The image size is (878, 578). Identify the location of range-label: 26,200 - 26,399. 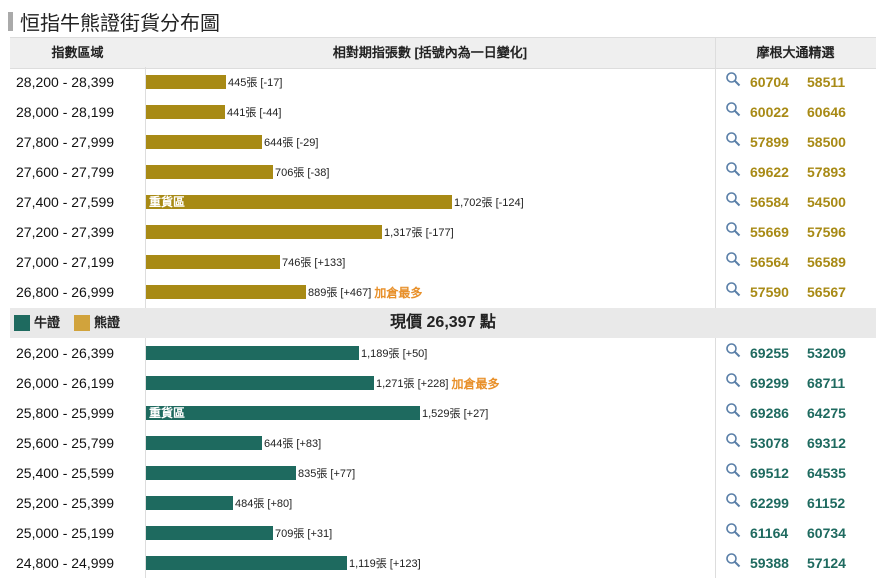
(65, 353).